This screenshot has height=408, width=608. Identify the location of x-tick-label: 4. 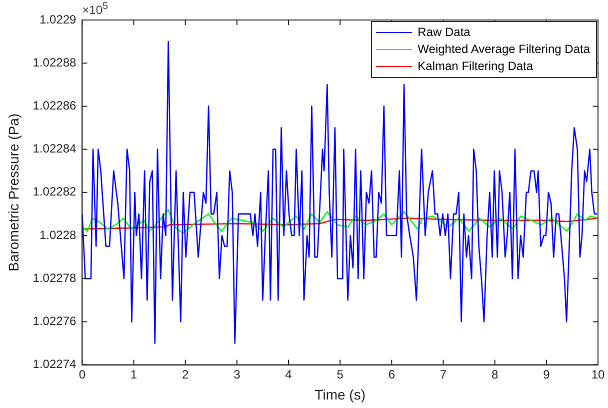
(288, 374).